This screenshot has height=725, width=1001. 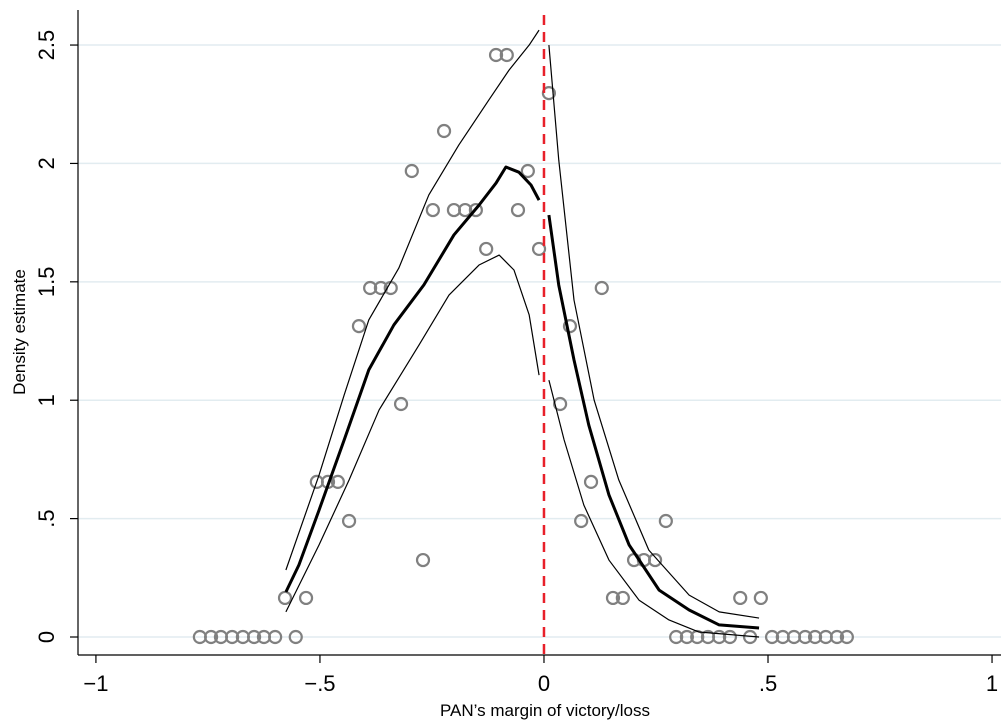 I want to click on y-tick-label: 1, so click(x=46, y=400).